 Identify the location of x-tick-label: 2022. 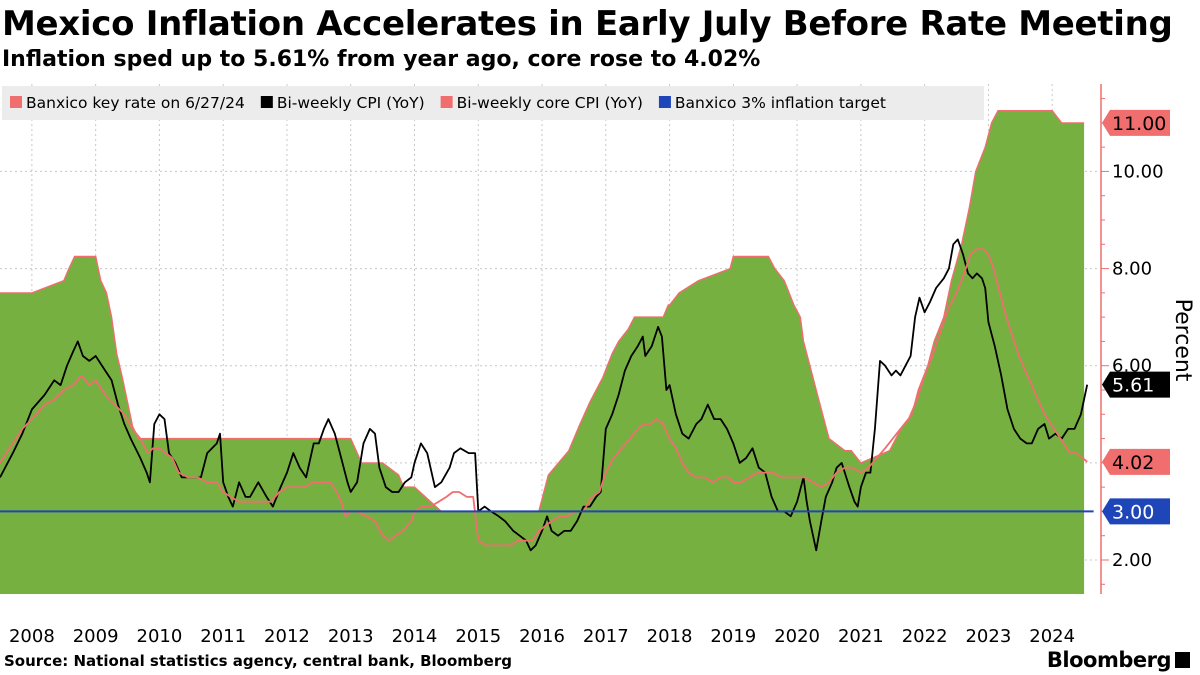
(925, 636).